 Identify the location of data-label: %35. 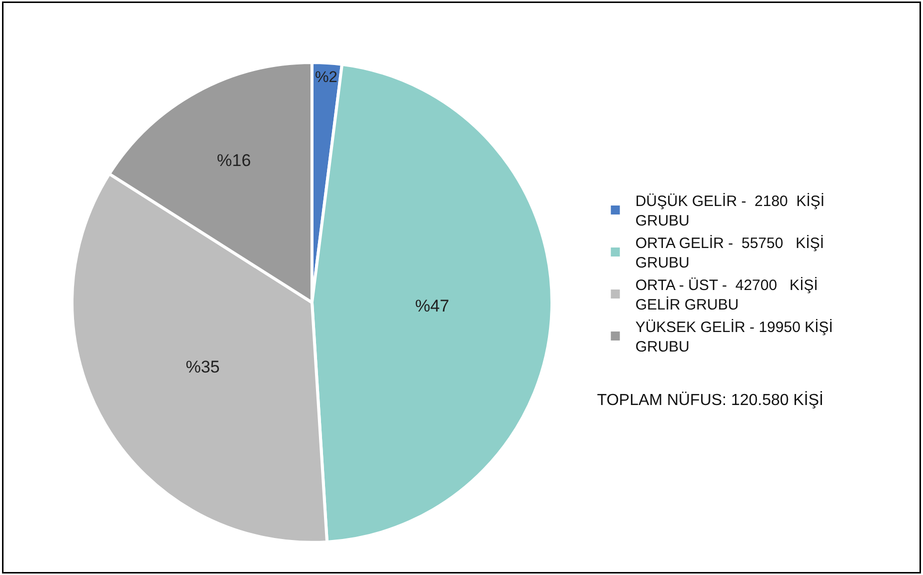
(203, 367).